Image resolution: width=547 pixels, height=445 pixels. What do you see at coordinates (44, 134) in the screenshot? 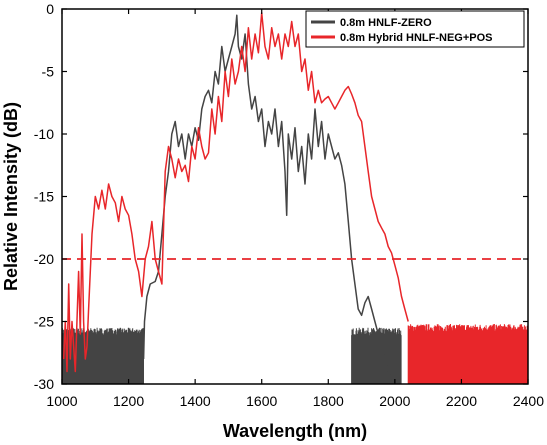
I see `y-tick-label: -10` at bounding box center [44, 134].